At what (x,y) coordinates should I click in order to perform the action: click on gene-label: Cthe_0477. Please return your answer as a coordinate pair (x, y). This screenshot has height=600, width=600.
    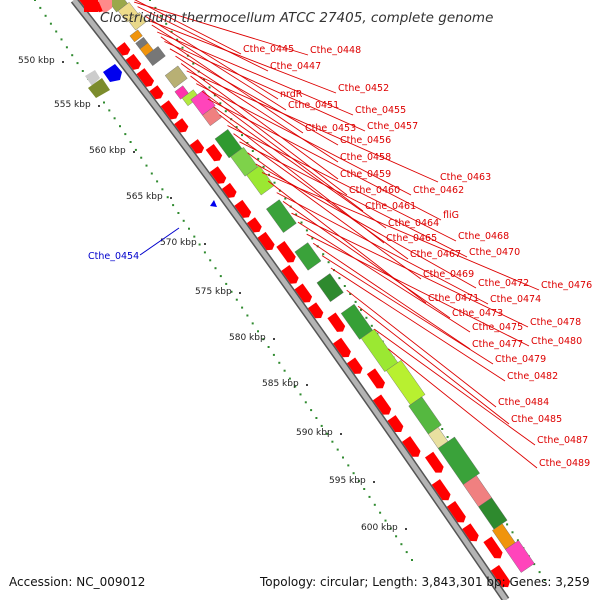
    Looking at the image, I should click on (497, 344).